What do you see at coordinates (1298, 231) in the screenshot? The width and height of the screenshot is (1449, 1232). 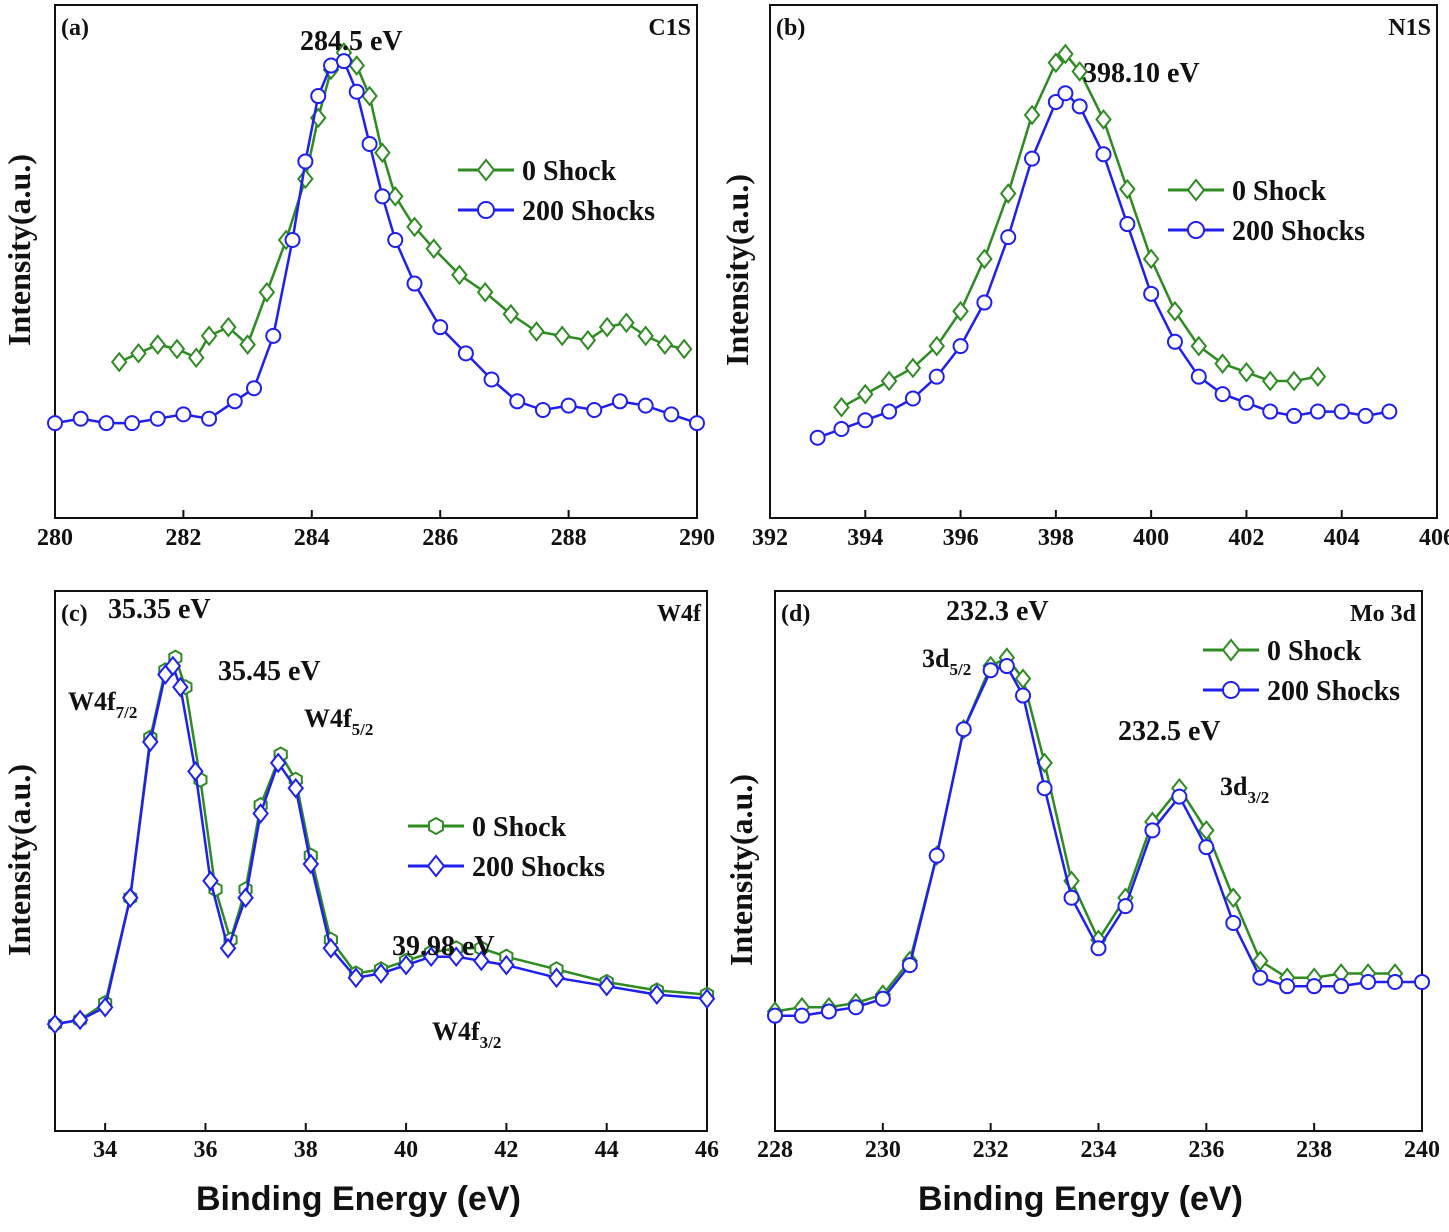 I see `legend-label-b-1: 200 Shocks` at bounding box center [1298, 231].